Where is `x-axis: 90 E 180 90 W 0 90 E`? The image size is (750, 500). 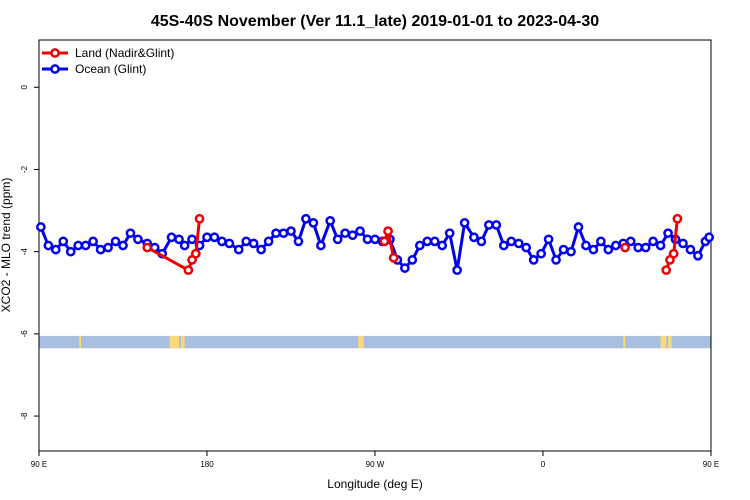 x-axis: 90 E 180 90 W 0 90 E is located at coordinates (375, 460).